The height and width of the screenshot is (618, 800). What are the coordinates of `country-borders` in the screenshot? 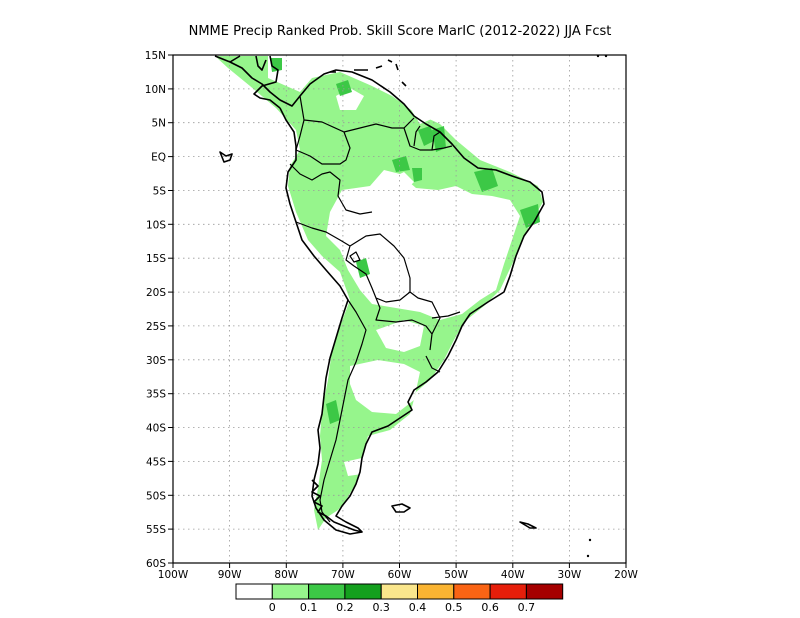 It's located at (375, 309).